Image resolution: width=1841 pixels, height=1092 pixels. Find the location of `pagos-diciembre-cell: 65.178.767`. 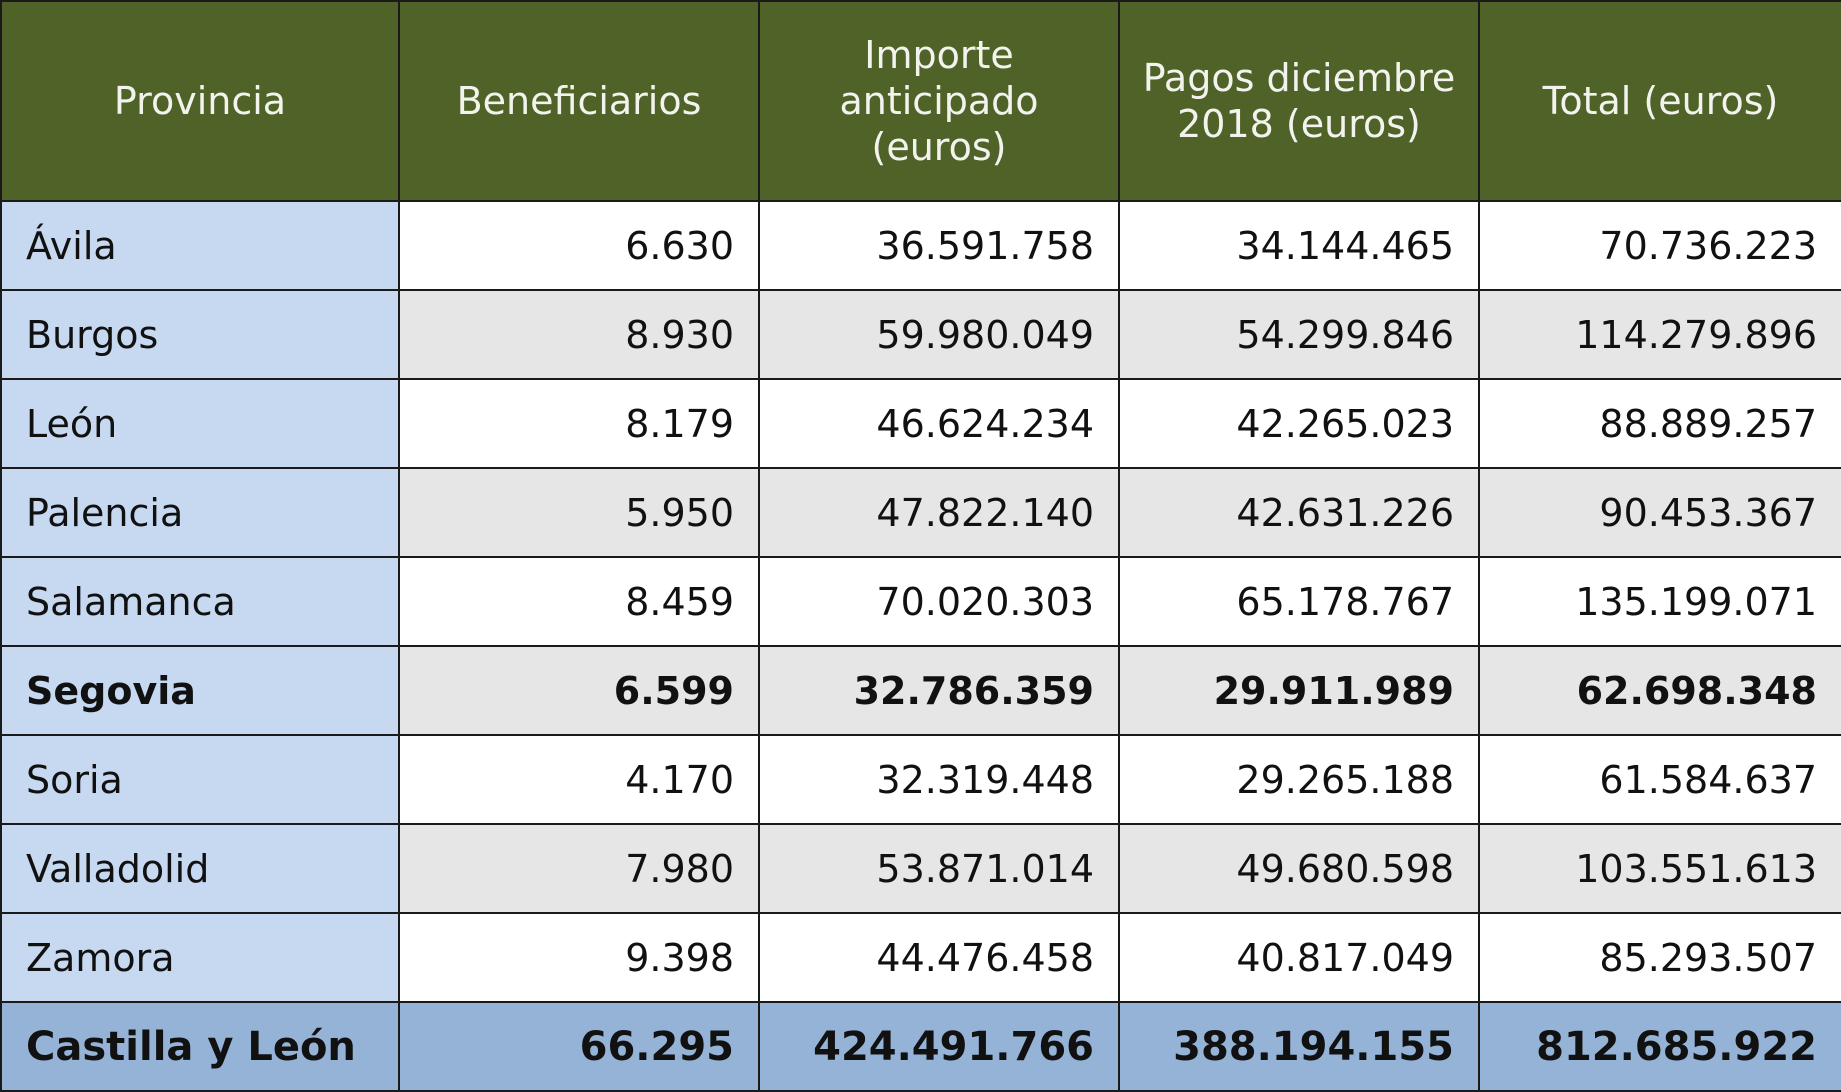

pagos-diciembre-cell: 65.178.767 is located at coordinates (1299, 601).